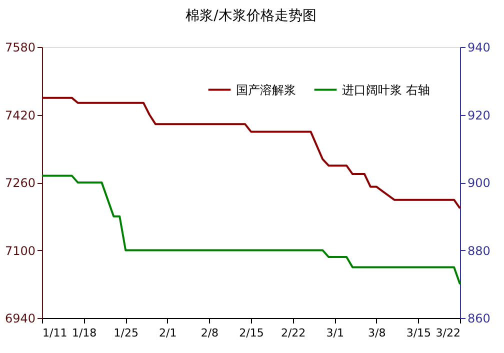  What do you see at coordinates (20, 115) in the screenshot?
I see `y-tick-label: 7420` at bounding box center [20, 115].